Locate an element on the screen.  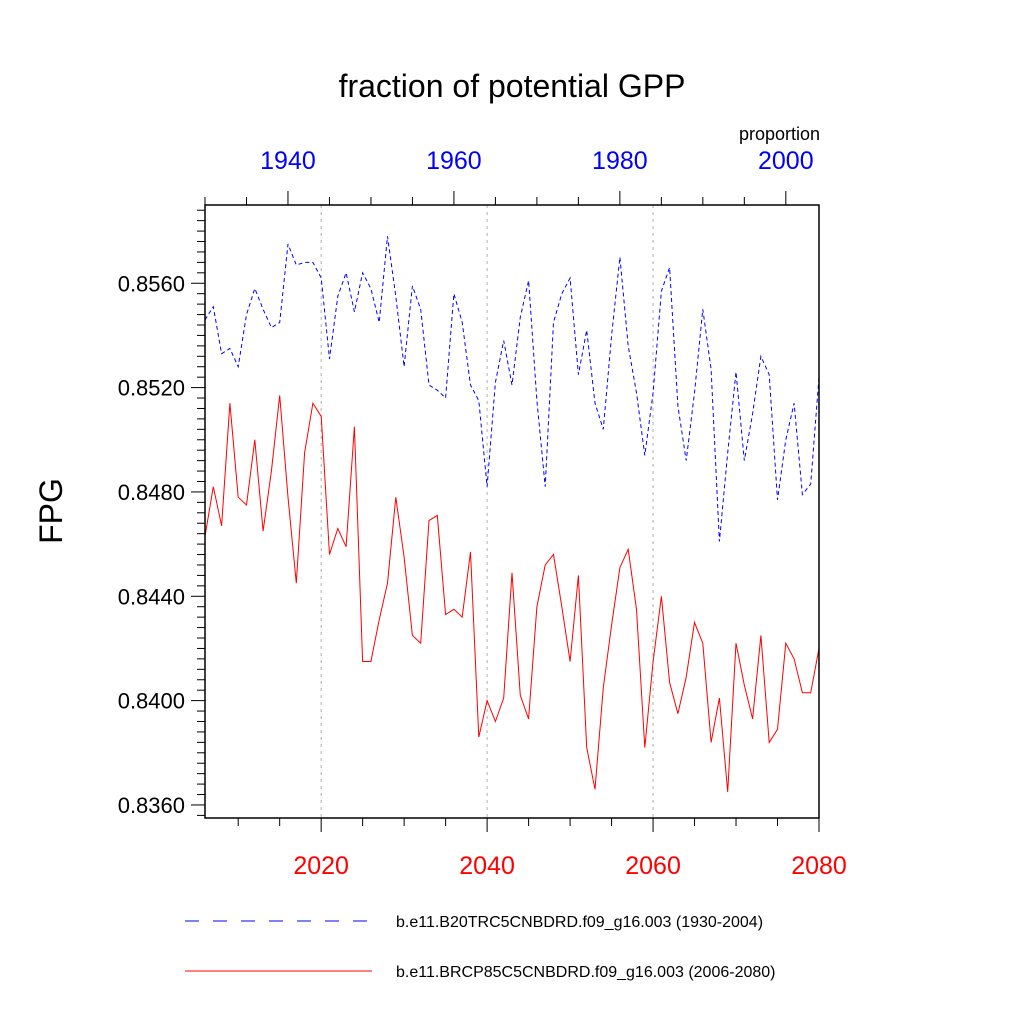
x-top-tick-label: 2000 is located at coordinates (786, 161).